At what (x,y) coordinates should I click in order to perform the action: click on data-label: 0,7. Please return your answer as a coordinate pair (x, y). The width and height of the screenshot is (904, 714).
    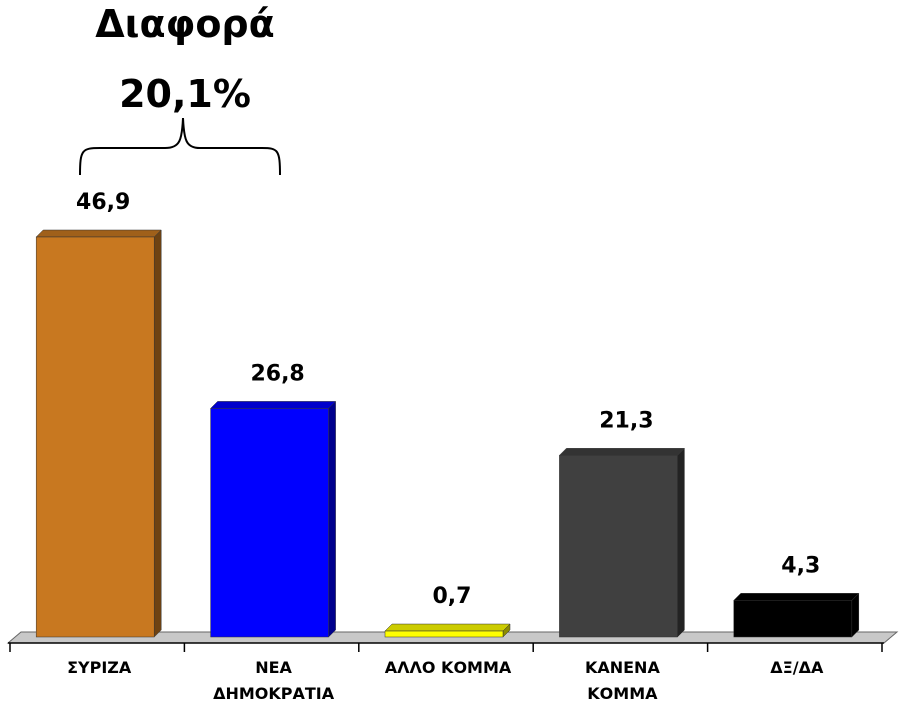
    Looking at the image, I should click on (452, 596).